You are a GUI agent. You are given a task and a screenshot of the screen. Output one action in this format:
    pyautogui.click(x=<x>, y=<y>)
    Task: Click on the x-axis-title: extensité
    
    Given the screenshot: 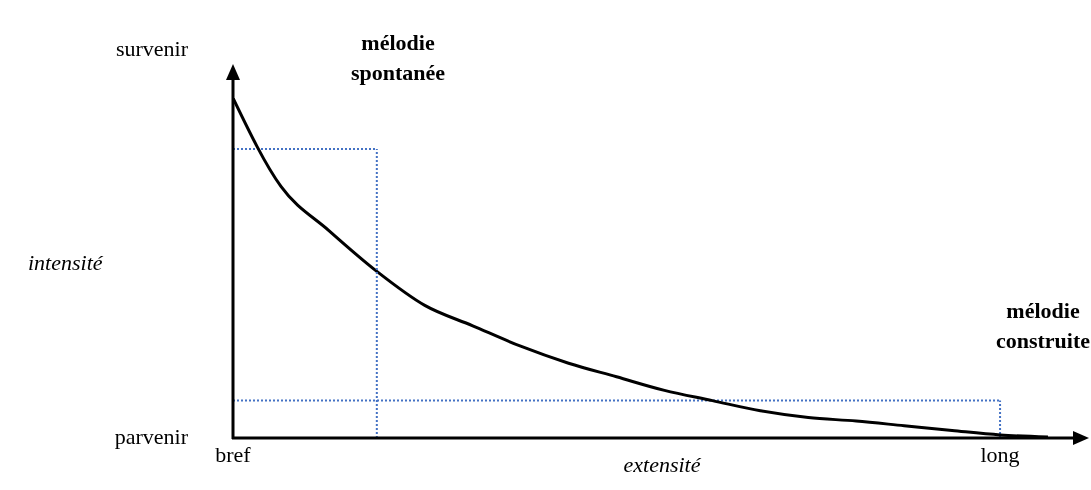 What is the action you would take?
    pyautogui.click(x=662, y=464)
    